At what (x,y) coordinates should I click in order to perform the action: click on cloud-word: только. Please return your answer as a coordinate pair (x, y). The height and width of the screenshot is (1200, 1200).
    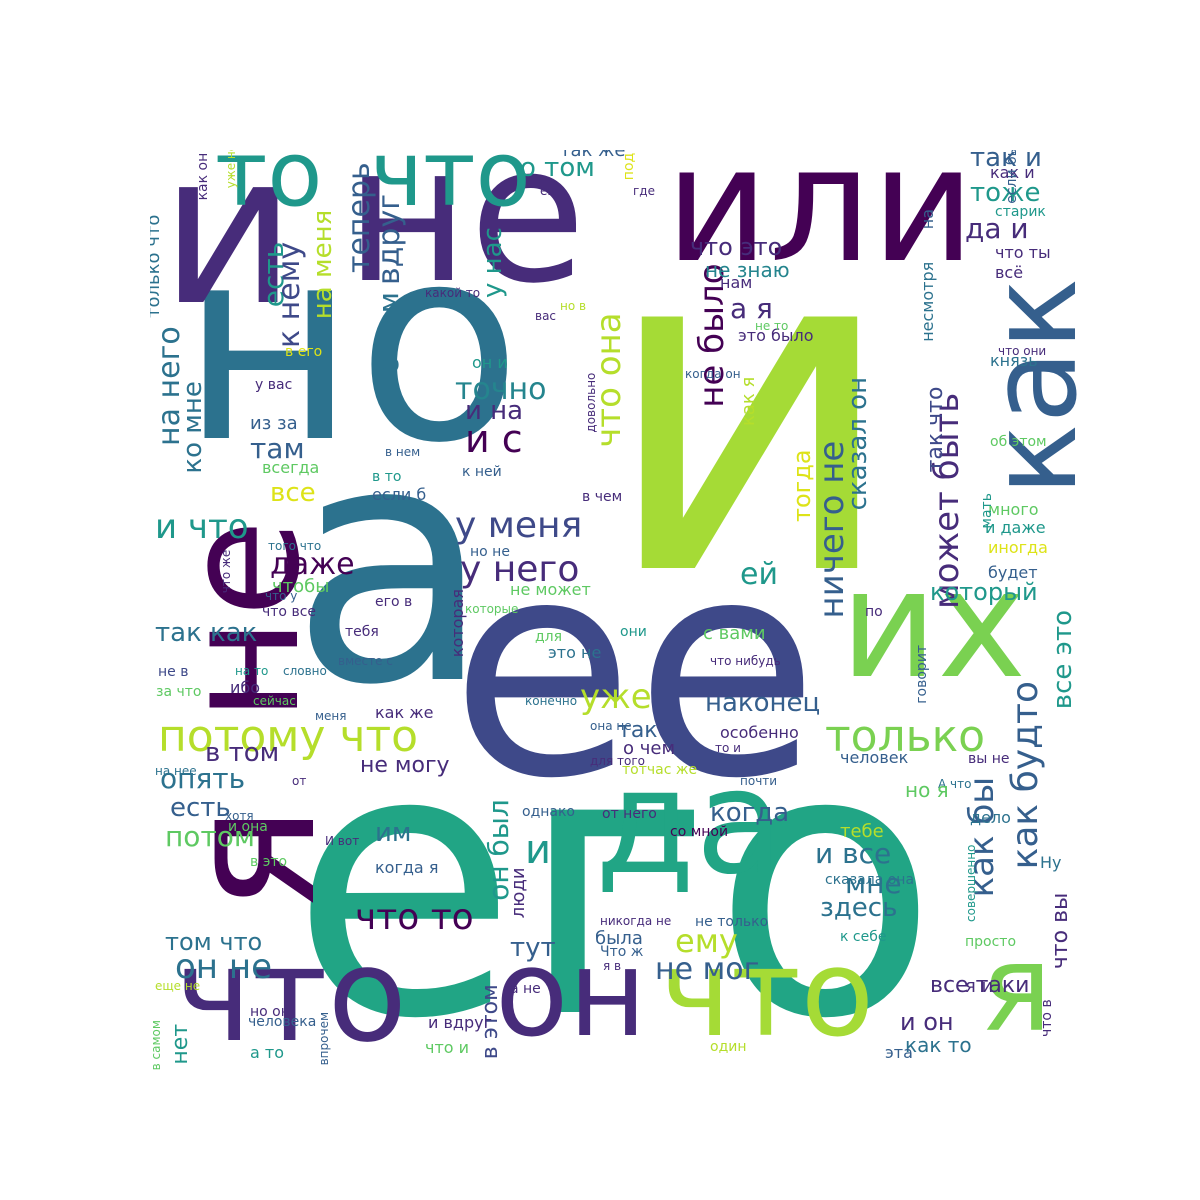
    Looking at the image, I should click on (905, 736).